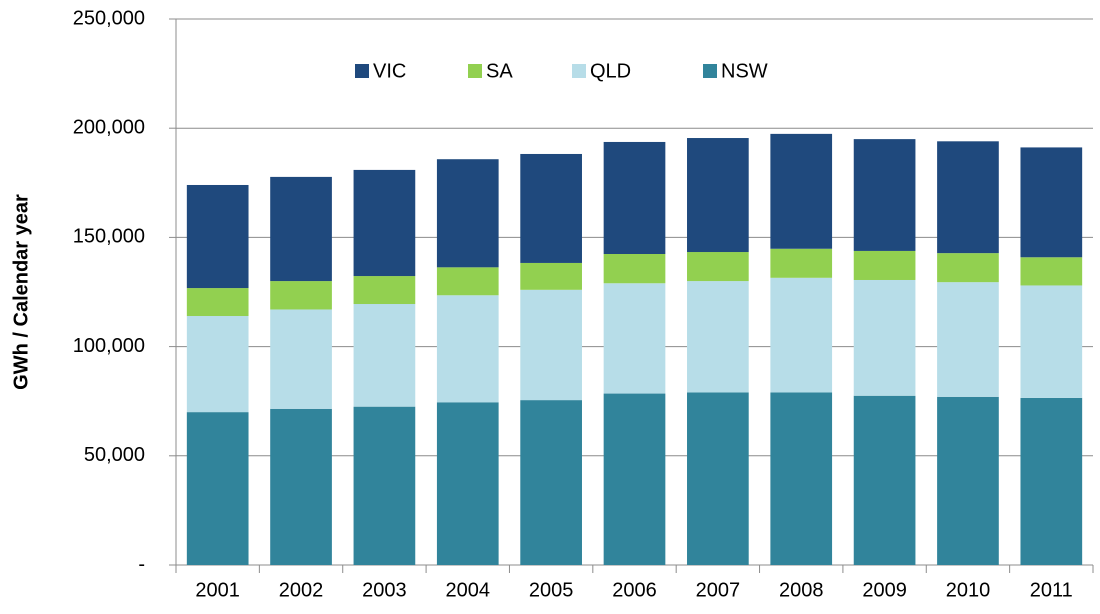 The height and width of the screenshot is (614, 1100). What do you see at coordinates (141, 564) in the screenshot?
I see `y-tick-label: -` at bounding box center [141, 564].